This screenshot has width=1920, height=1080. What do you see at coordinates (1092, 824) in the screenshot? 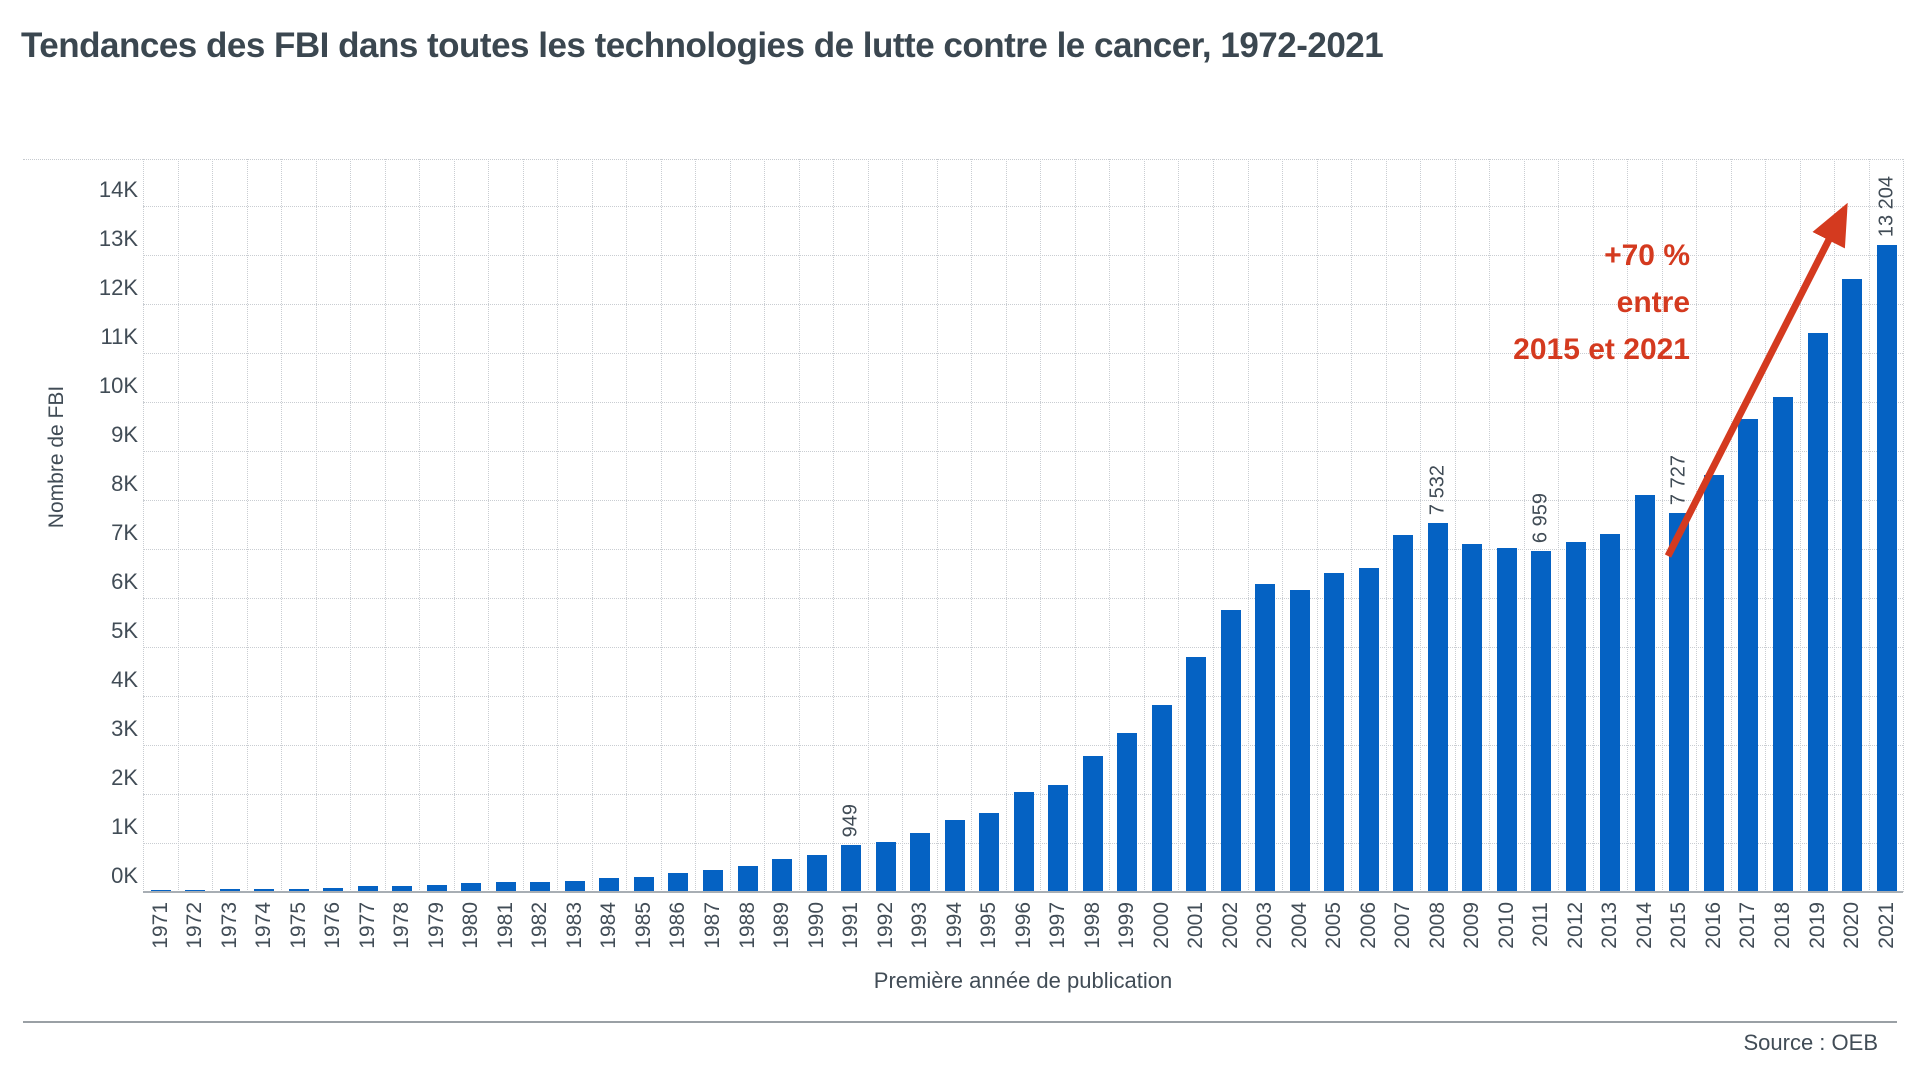
I see `bar-1998` at bounding box center [1092, 824].